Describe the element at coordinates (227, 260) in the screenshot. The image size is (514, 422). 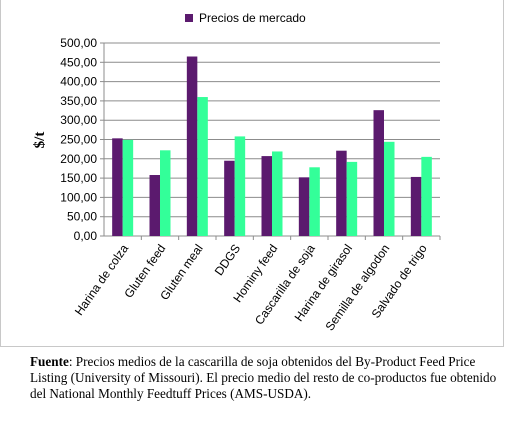
I see `x-category-label: DDGS` at that location.